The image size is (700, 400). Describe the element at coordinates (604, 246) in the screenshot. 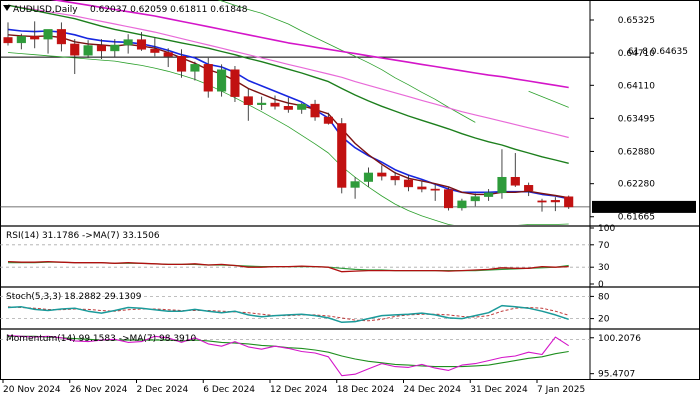

I see `rsi-tick-label: 70` at that location.